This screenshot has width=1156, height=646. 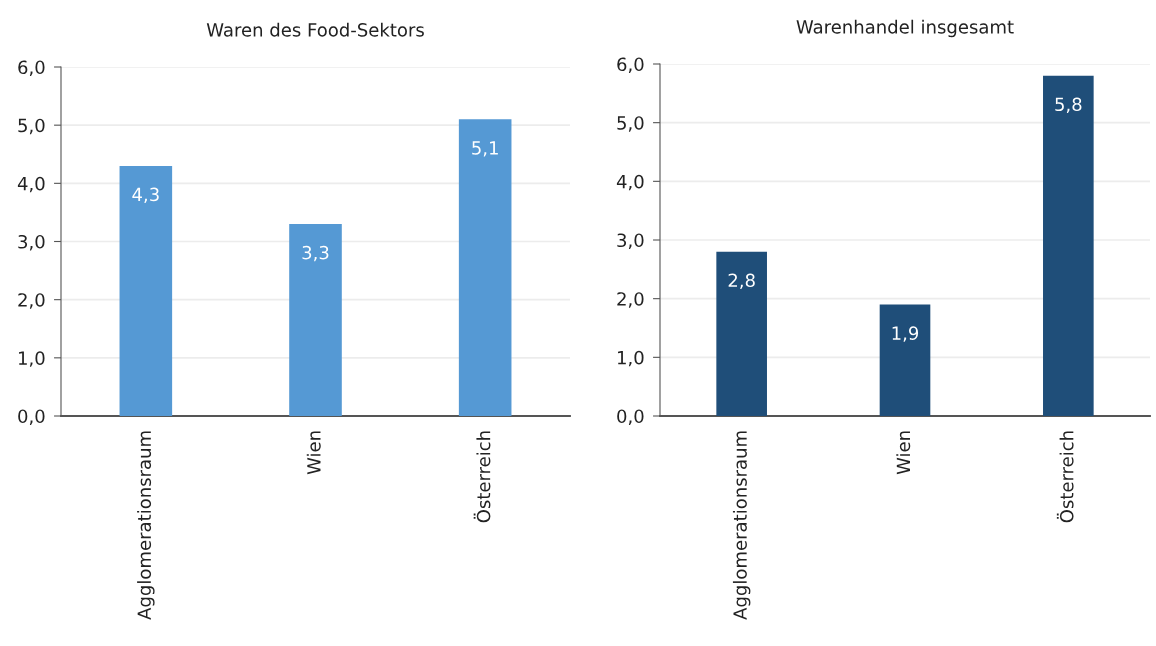 What do you see at coordinates (1068, 105) in the screenshot?
I see `data-label: 5,8` at bounding box center [1068, 105].